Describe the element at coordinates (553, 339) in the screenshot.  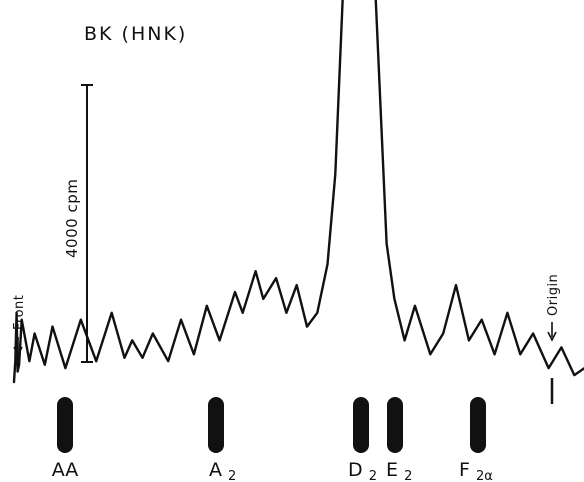
I see `origin-marker: Origin` at that location.